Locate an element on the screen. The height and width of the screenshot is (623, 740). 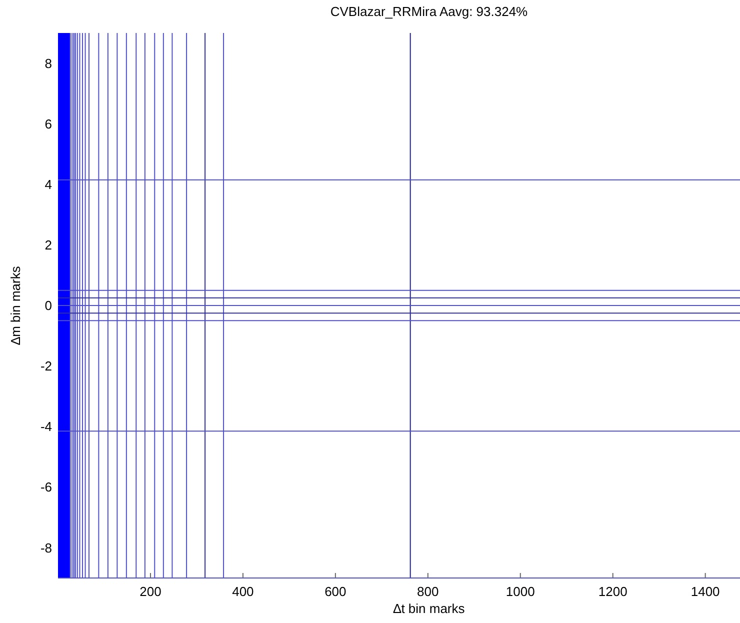
y-tick-label: -2 is located at coordinates (46, 366).